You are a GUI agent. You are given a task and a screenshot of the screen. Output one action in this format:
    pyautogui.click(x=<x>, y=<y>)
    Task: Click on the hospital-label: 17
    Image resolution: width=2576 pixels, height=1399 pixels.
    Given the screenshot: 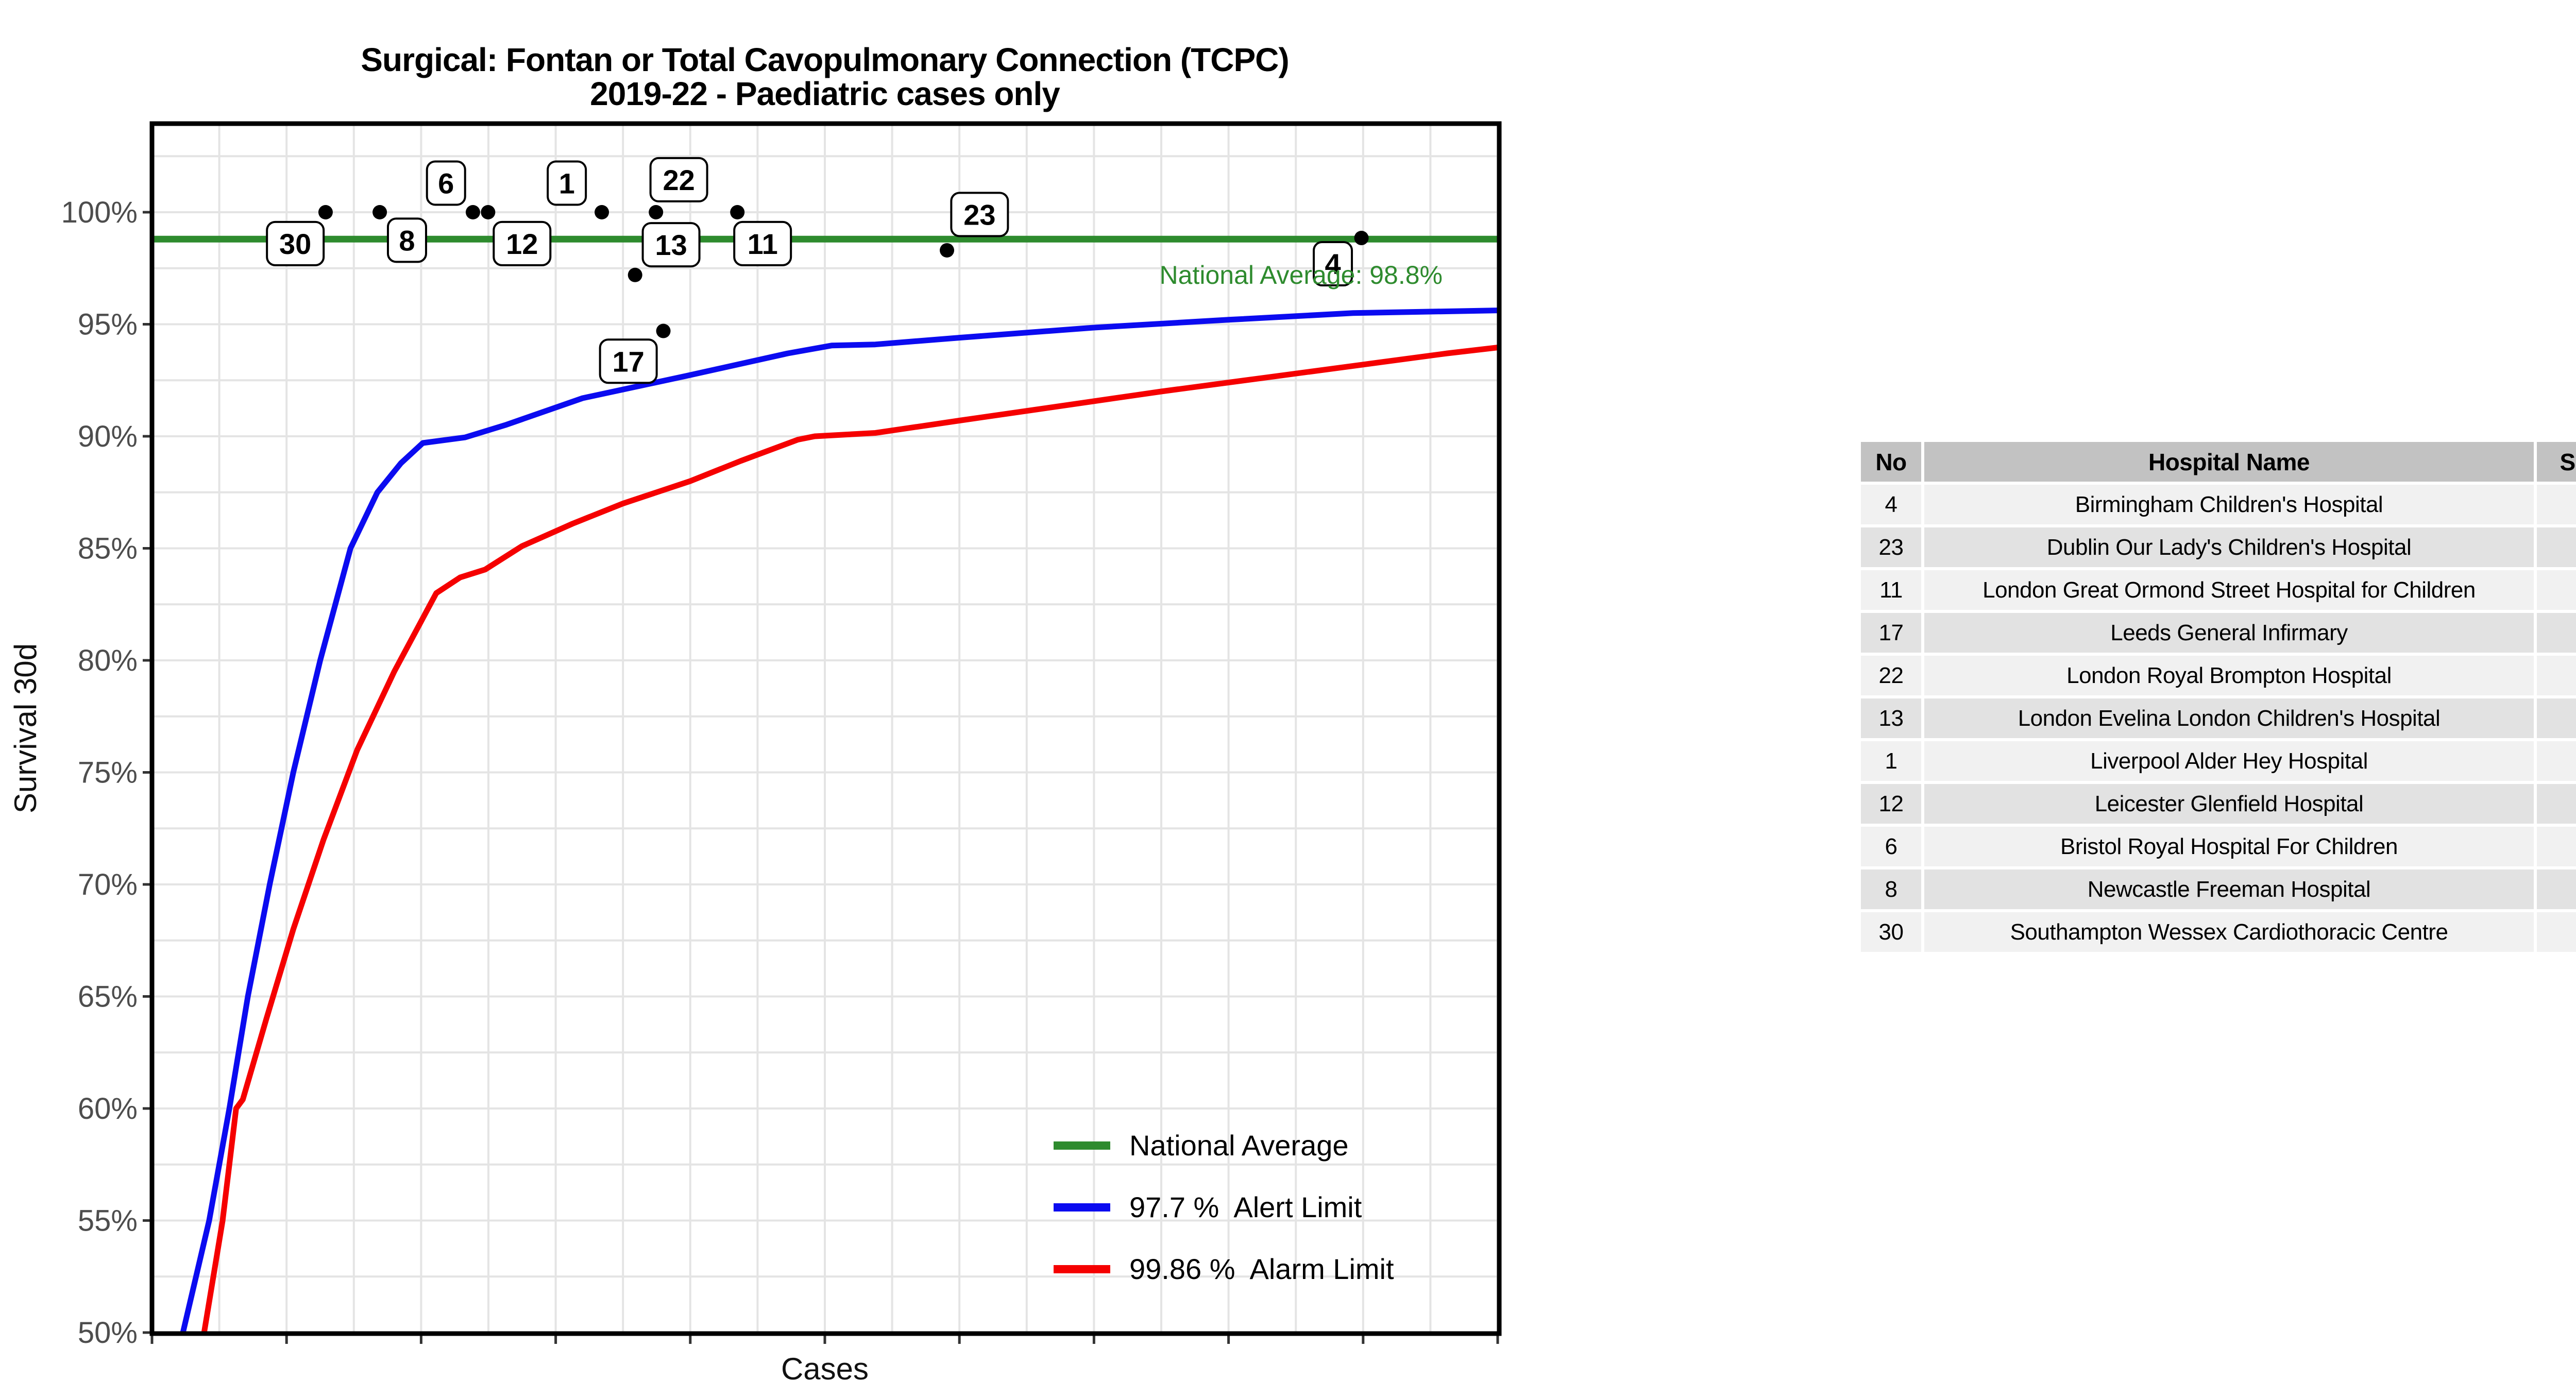 What is the action you would take?
    pyautogui.click(x=628, y=361)
    